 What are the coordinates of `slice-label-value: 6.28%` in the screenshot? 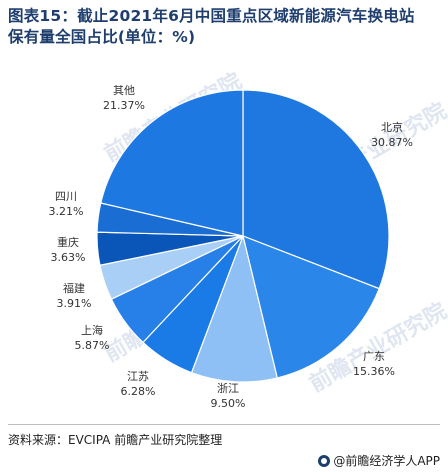 It's located at (138, 391).